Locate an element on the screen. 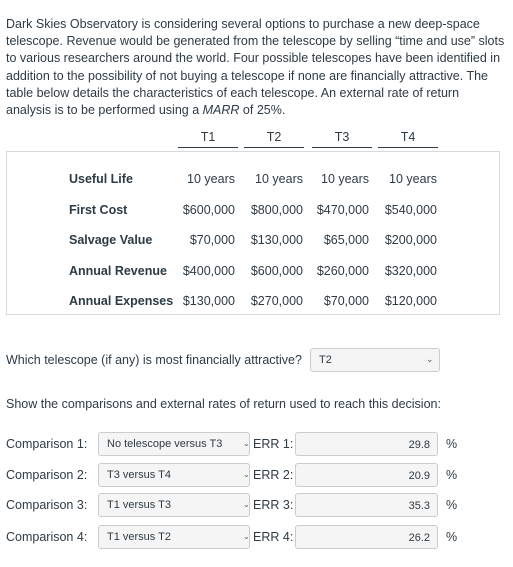 The image size is (513, 567). telescope-select-value: T2 is located at coordinates (325, 360).